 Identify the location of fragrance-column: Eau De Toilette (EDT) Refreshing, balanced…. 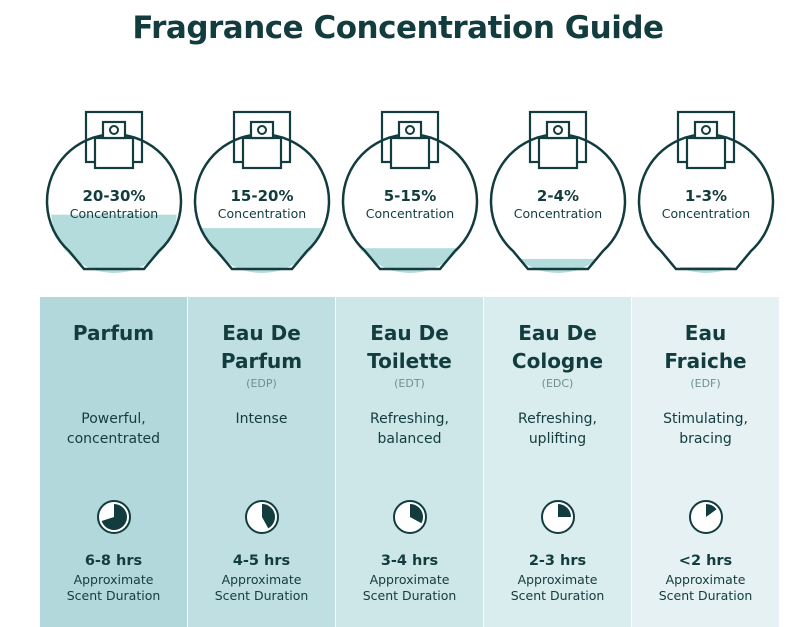
(409, 462).